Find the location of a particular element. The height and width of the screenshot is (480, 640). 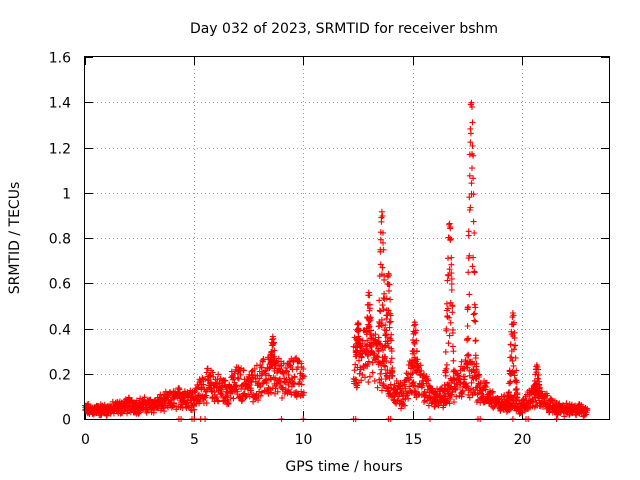

y-axis-label: SRMTID / TECUs is located at coordinates (15, 238).